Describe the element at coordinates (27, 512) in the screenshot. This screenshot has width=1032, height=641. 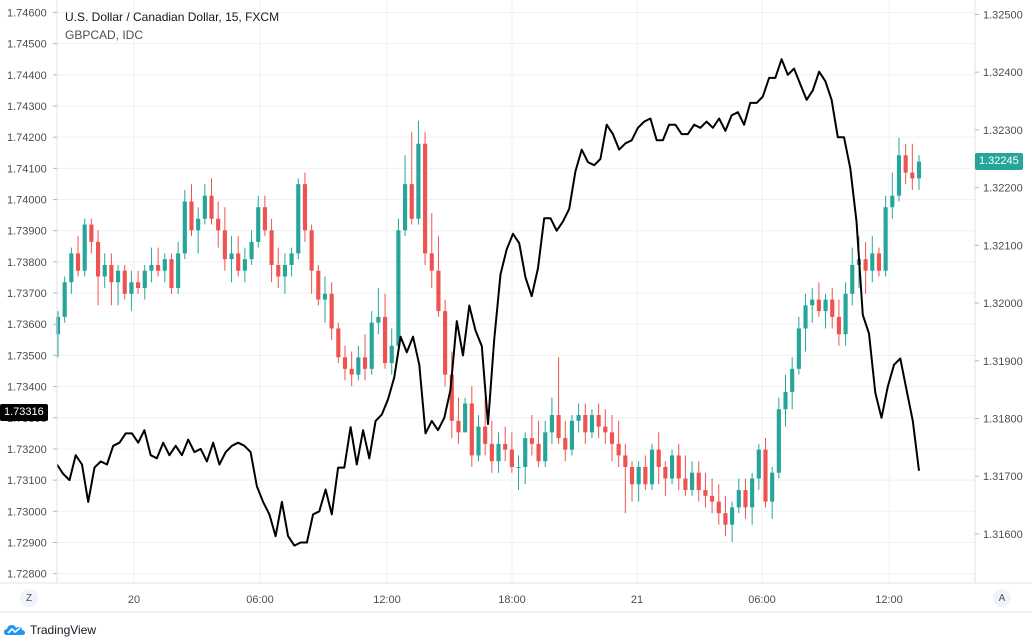
I see `left-tick-label: 1.73000` at that location.